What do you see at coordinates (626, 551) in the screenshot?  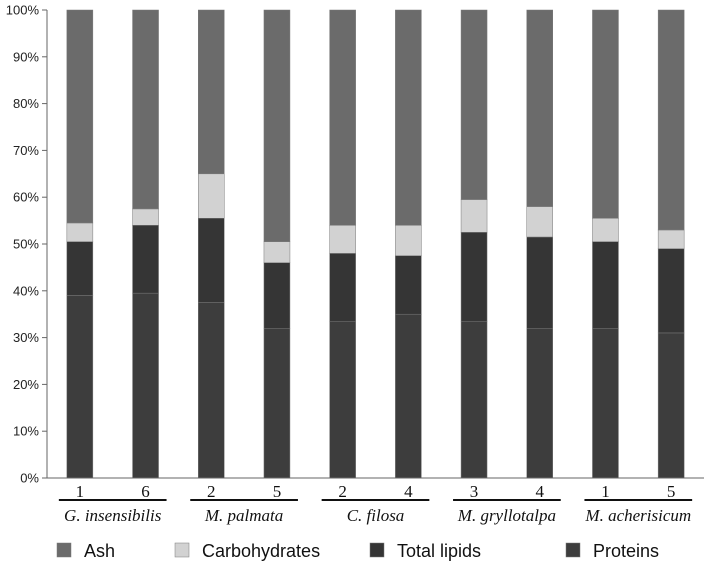 I see `legend-label-proteins: Proteins` at bounding box center [626, 551].